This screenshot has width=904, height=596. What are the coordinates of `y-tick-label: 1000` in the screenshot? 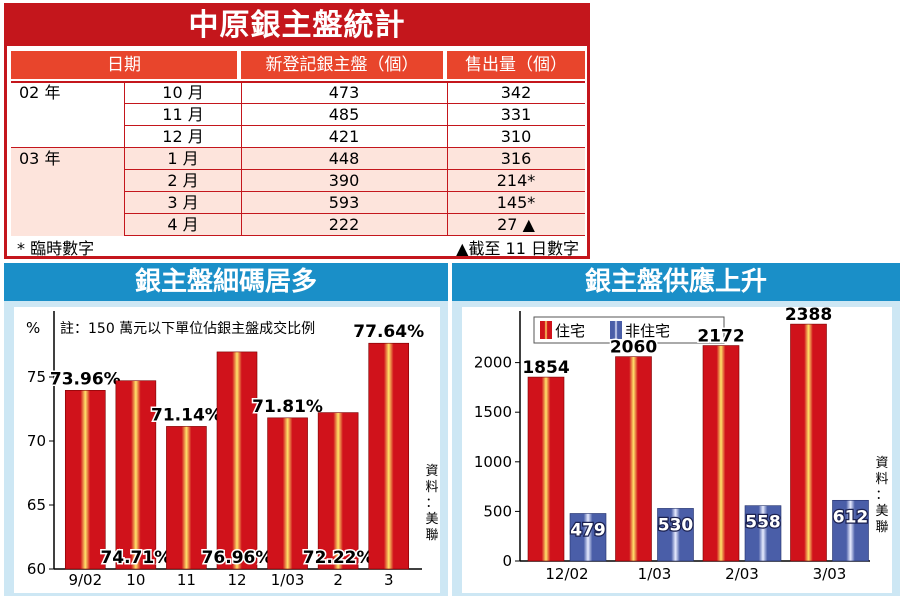 It's located at (493, 462).